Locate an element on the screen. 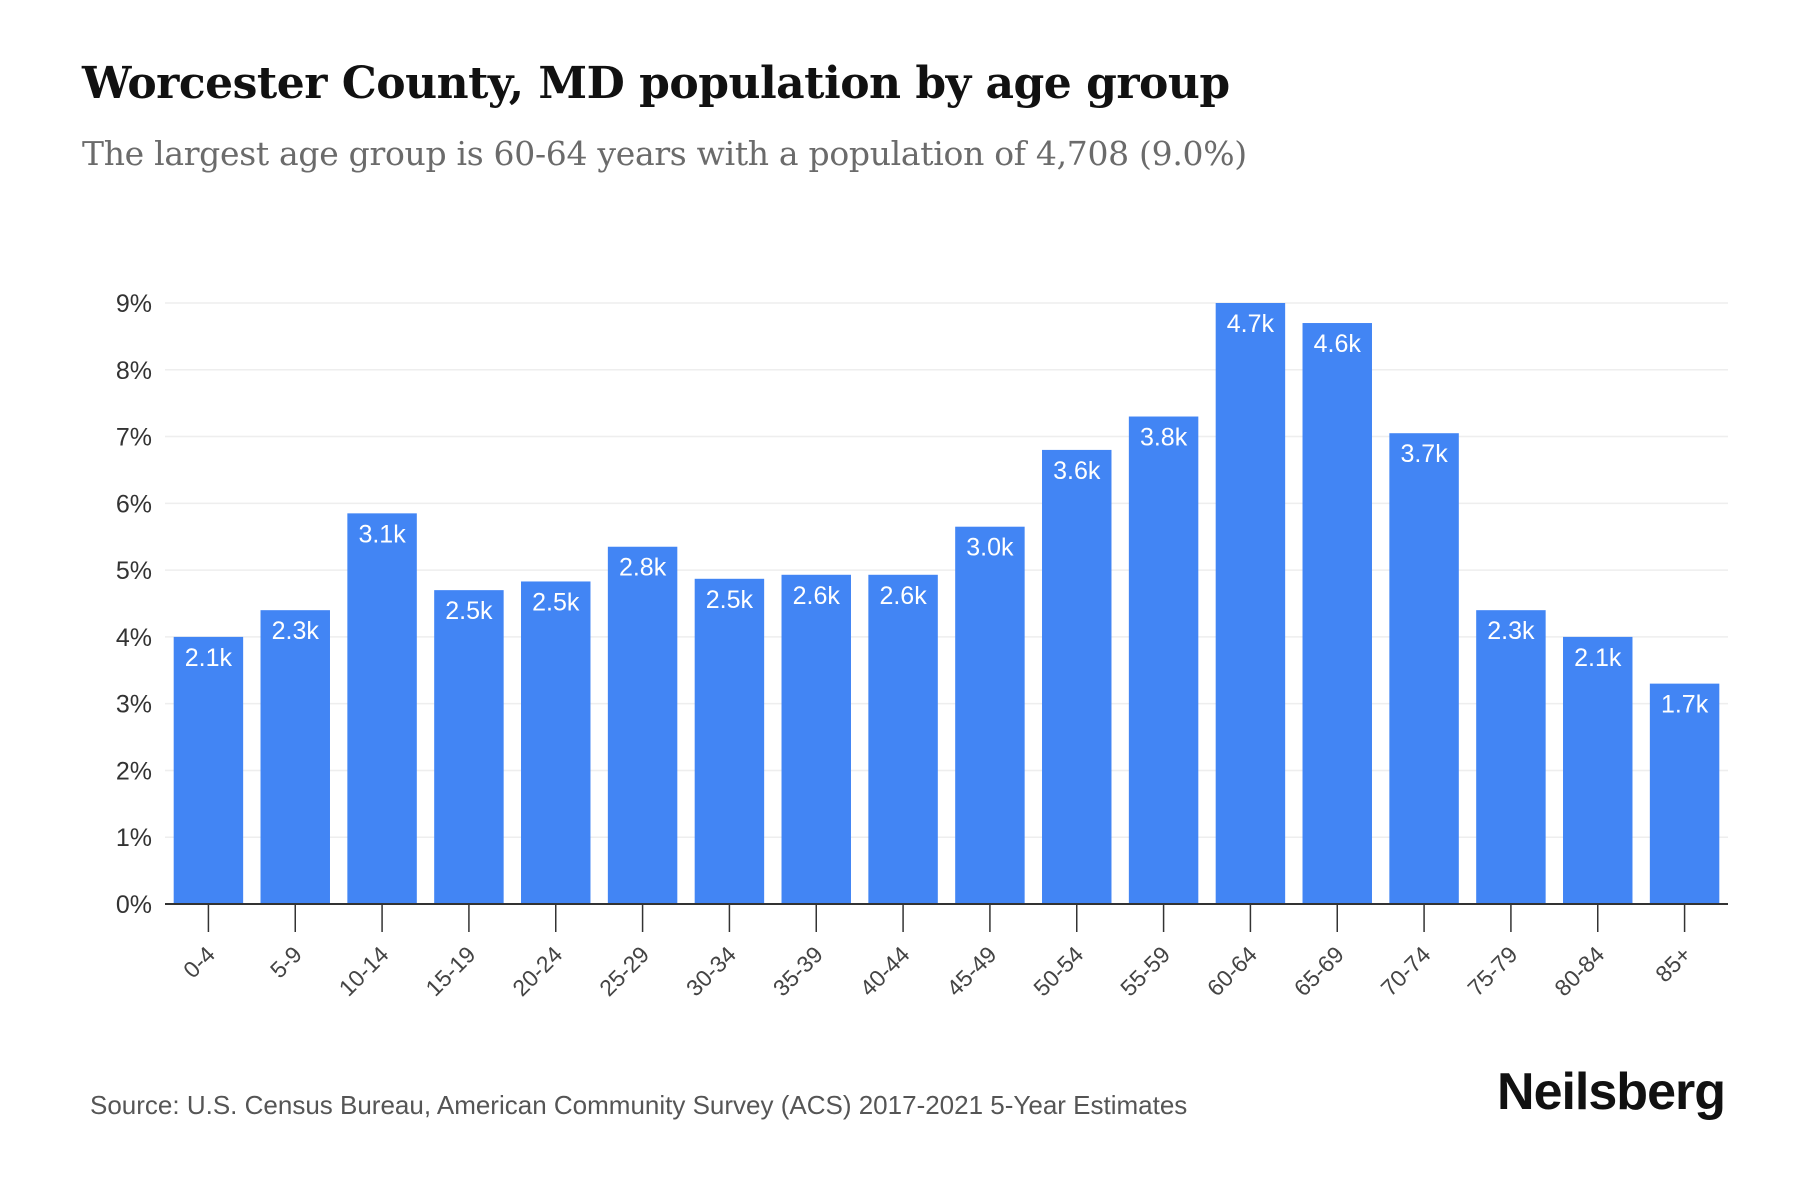 This screenshot has width=1800, height=1200. y-tick-label: 0% is located at coordinates (134, 905).